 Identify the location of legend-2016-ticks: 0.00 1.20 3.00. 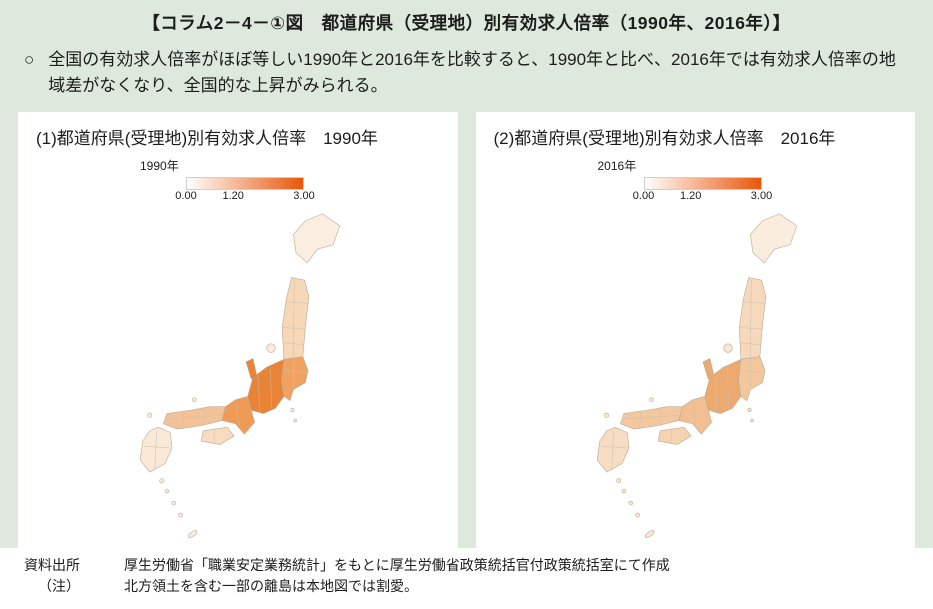
(702, 197).